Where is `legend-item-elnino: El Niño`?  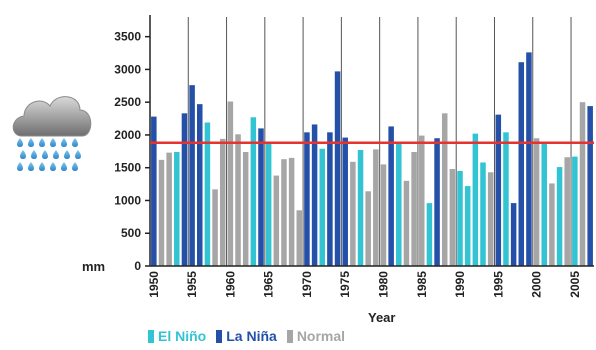 legend-item-elnino: El Niño is located at coordinates (177, 336).